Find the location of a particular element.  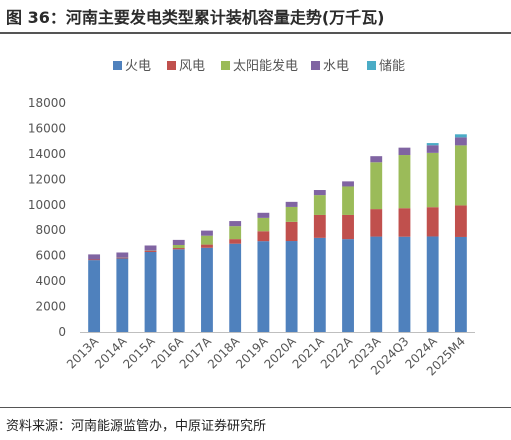

legend-label: 太阳能发电 is located at coordinates (265, 66).